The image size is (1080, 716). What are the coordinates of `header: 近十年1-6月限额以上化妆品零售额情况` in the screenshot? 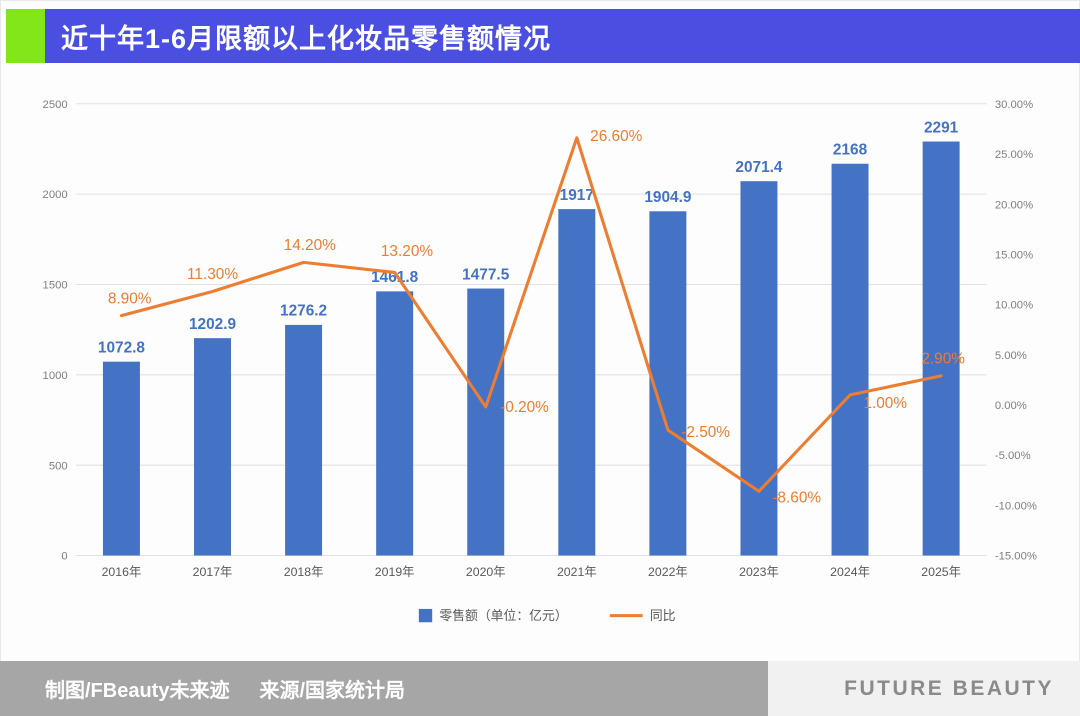 It's located at (543, 36).